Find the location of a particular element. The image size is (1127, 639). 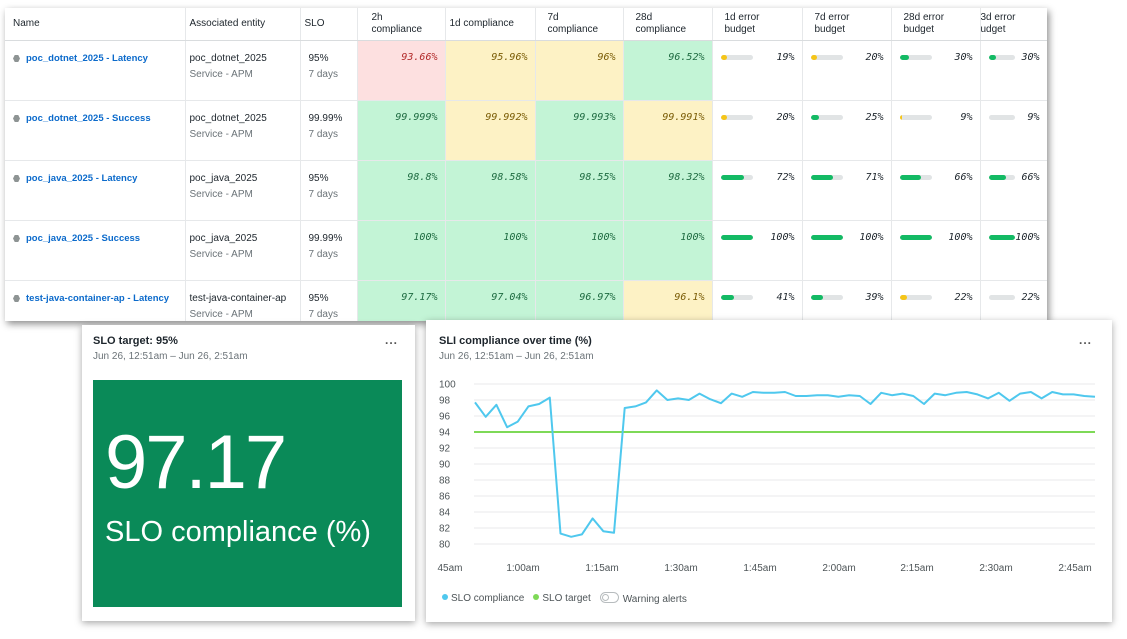

slo-name-link: poc_java_2025 - Latency is located at coordinates (82, 178).